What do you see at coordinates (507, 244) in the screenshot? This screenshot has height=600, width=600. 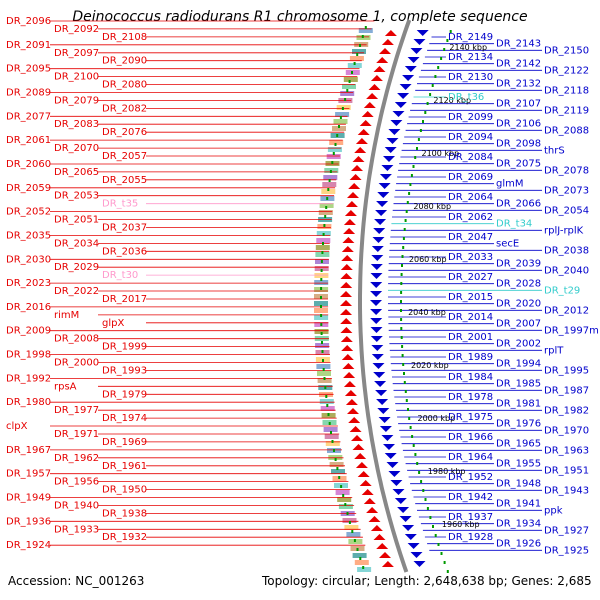 I see `gene-label: secE` at bounding box center [507, 244].